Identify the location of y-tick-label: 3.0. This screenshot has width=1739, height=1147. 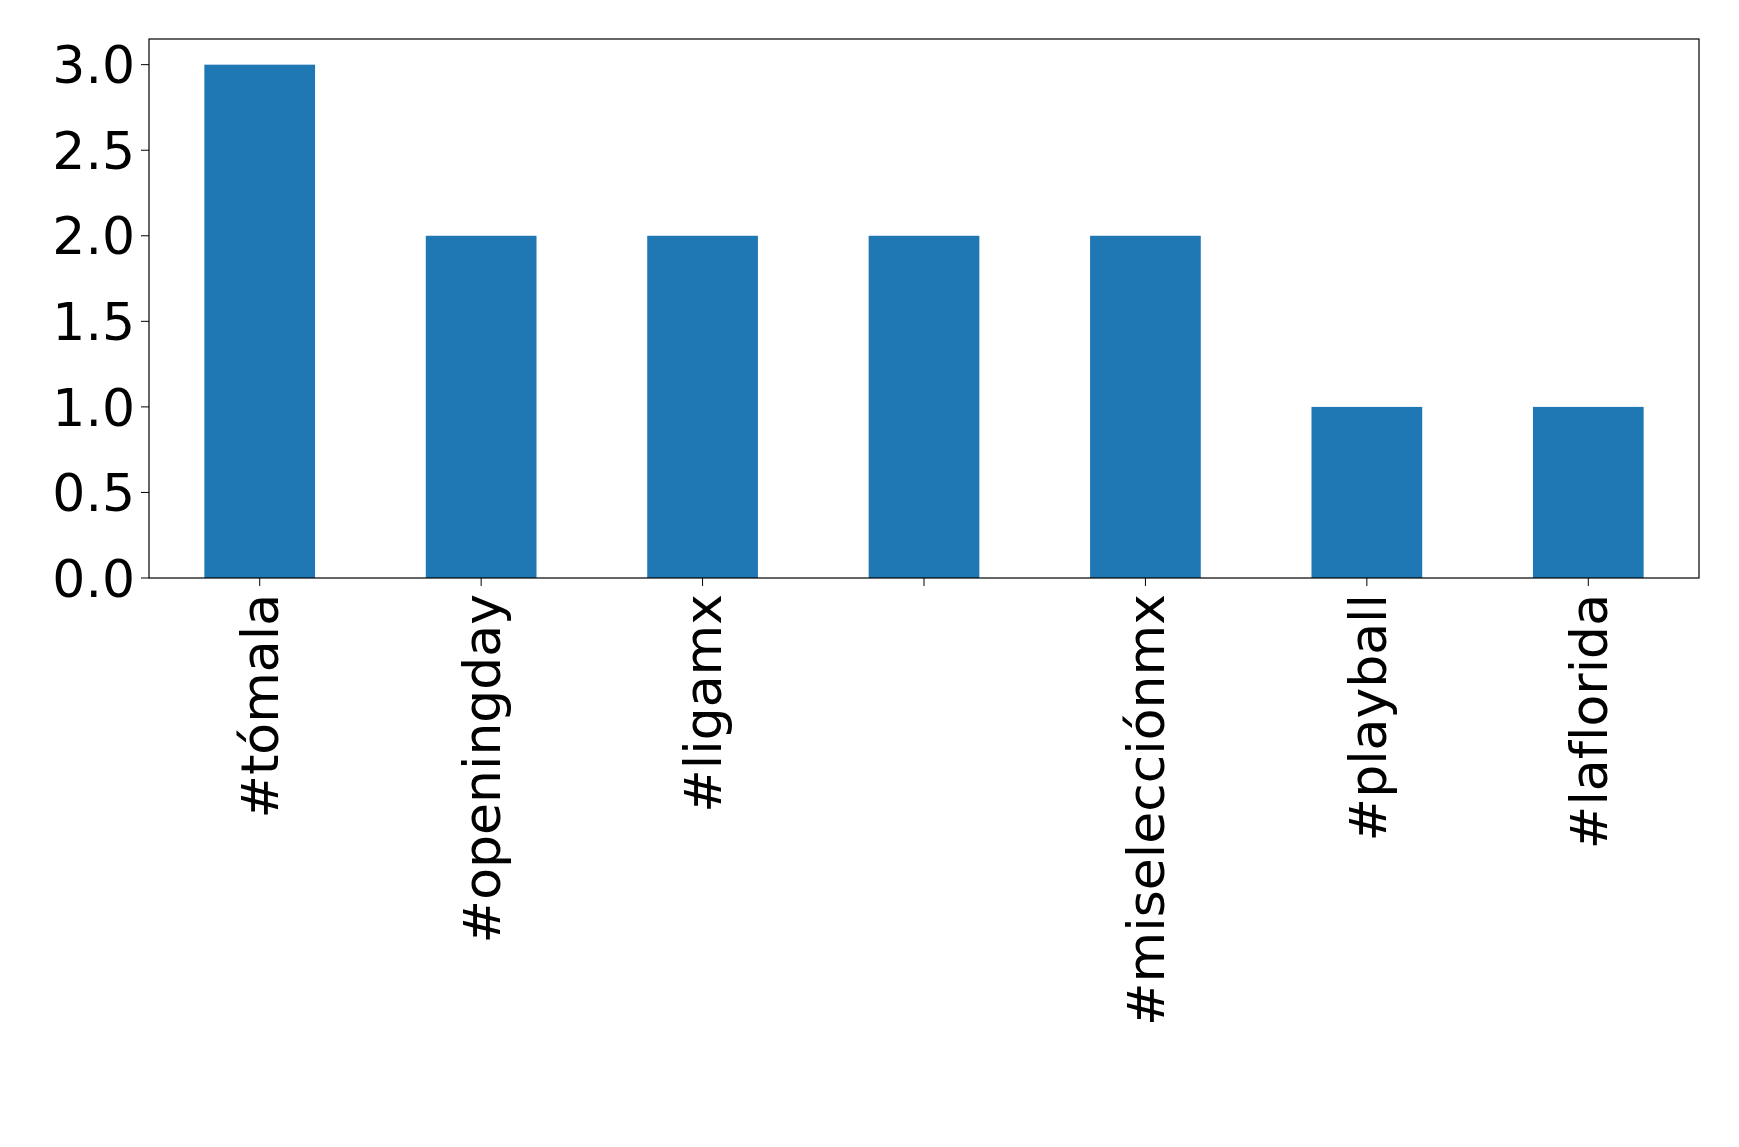
(93, 65).